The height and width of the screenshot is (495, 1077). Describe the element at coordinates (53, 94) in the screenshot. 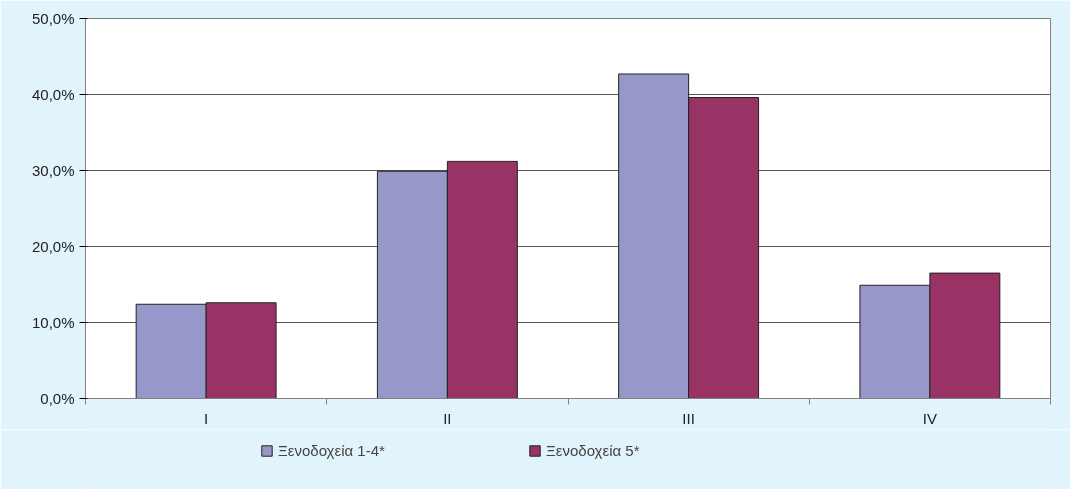

I see `y-tick-label: 40,0%` at that location.